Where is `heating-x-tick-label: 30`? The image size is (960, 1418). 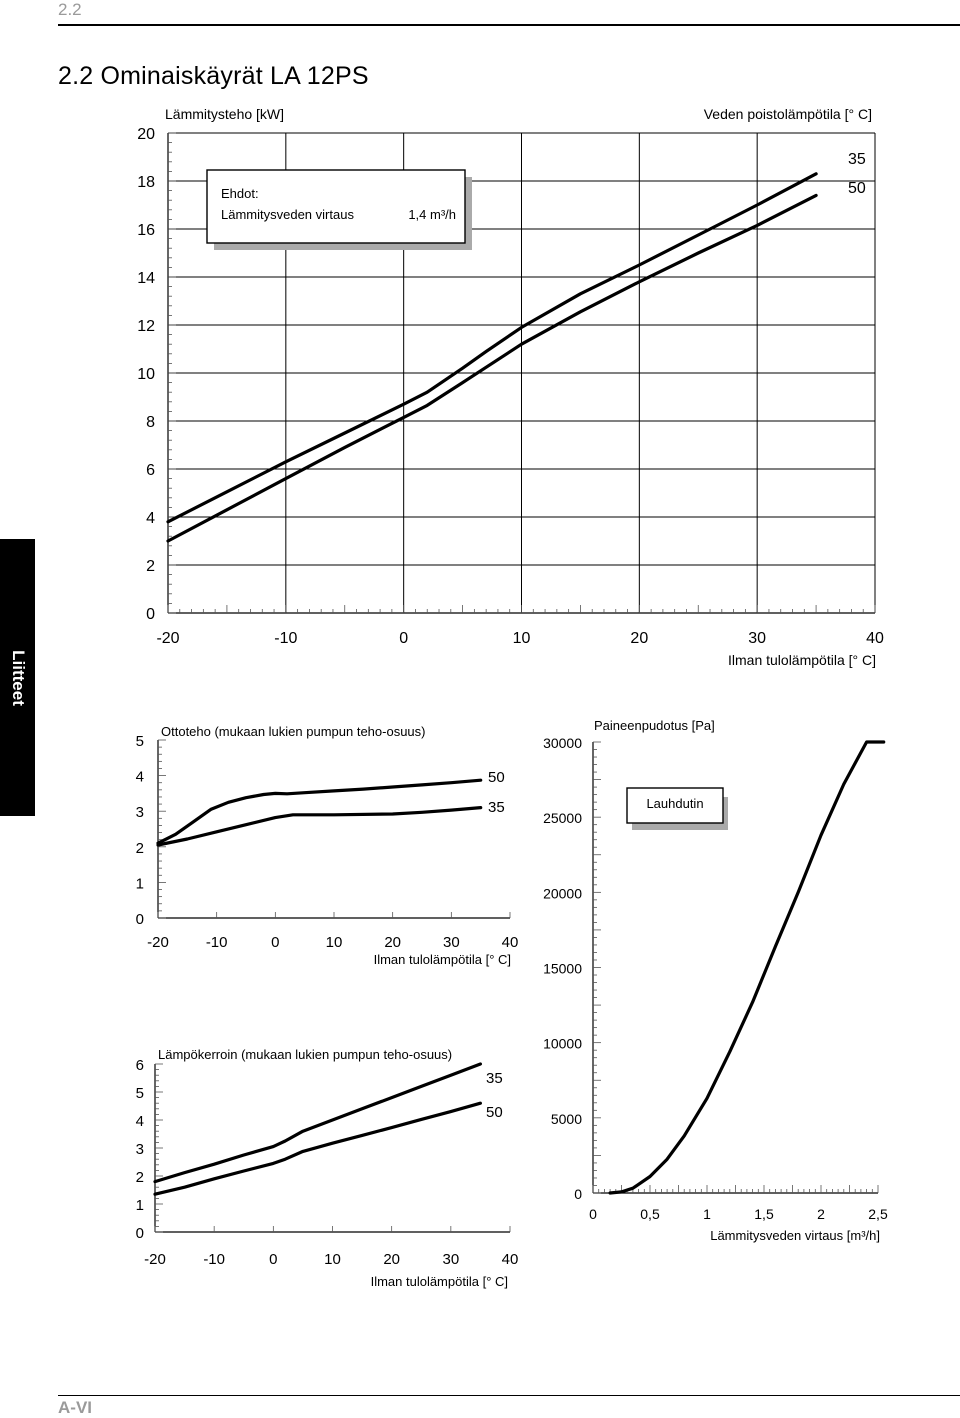
heating-x-tick-label: 30 is located at coordinates (757, 638).